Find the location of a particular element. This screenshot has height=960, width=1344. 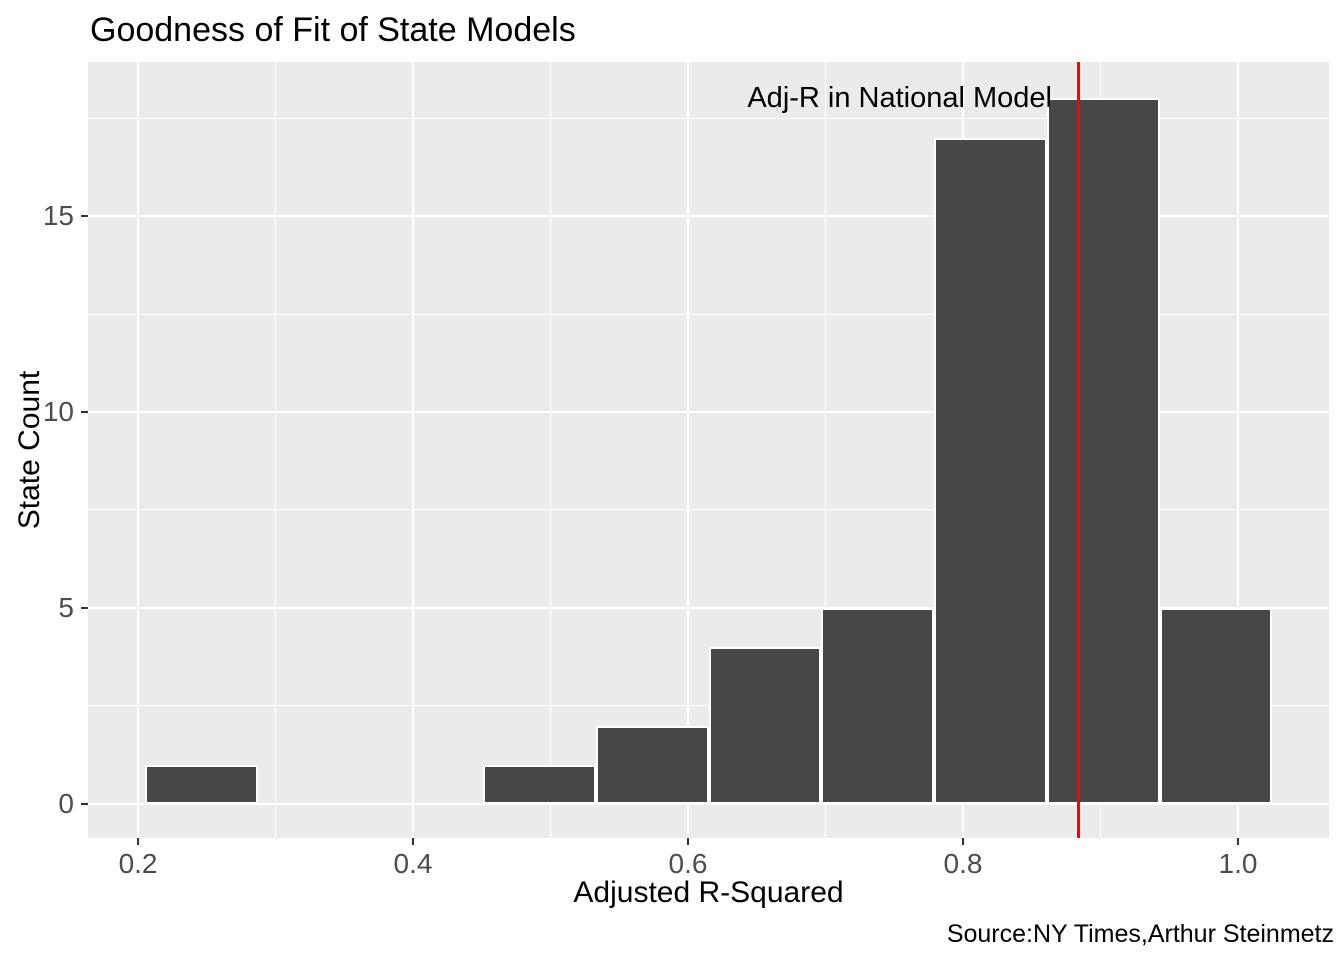

x-tick-label: 0.4 is located at coordinates (413, 863).